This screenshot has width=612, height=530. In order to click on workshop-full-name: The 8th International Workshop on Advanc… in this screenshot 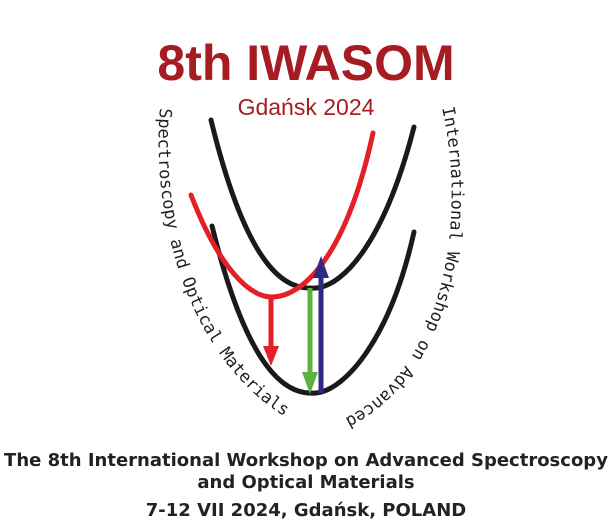, I will do `click(306, 471)`.